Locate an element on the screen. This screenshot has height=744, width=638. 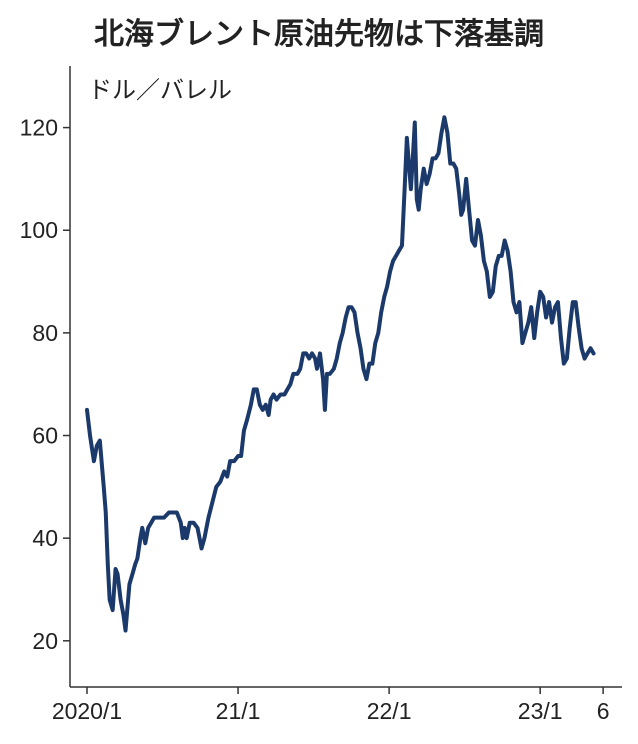
x-tick-label: 6 is located at coordinates (603, 711).